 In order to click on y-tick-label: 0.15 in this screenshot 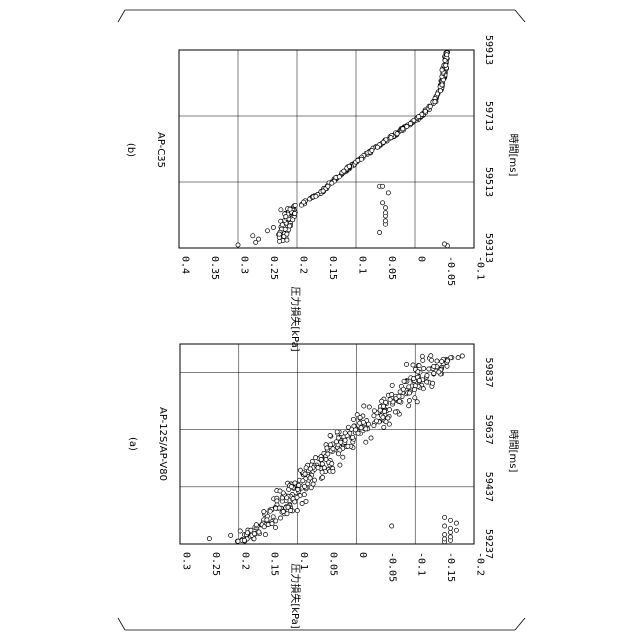, I will do `click(274, 564)`.